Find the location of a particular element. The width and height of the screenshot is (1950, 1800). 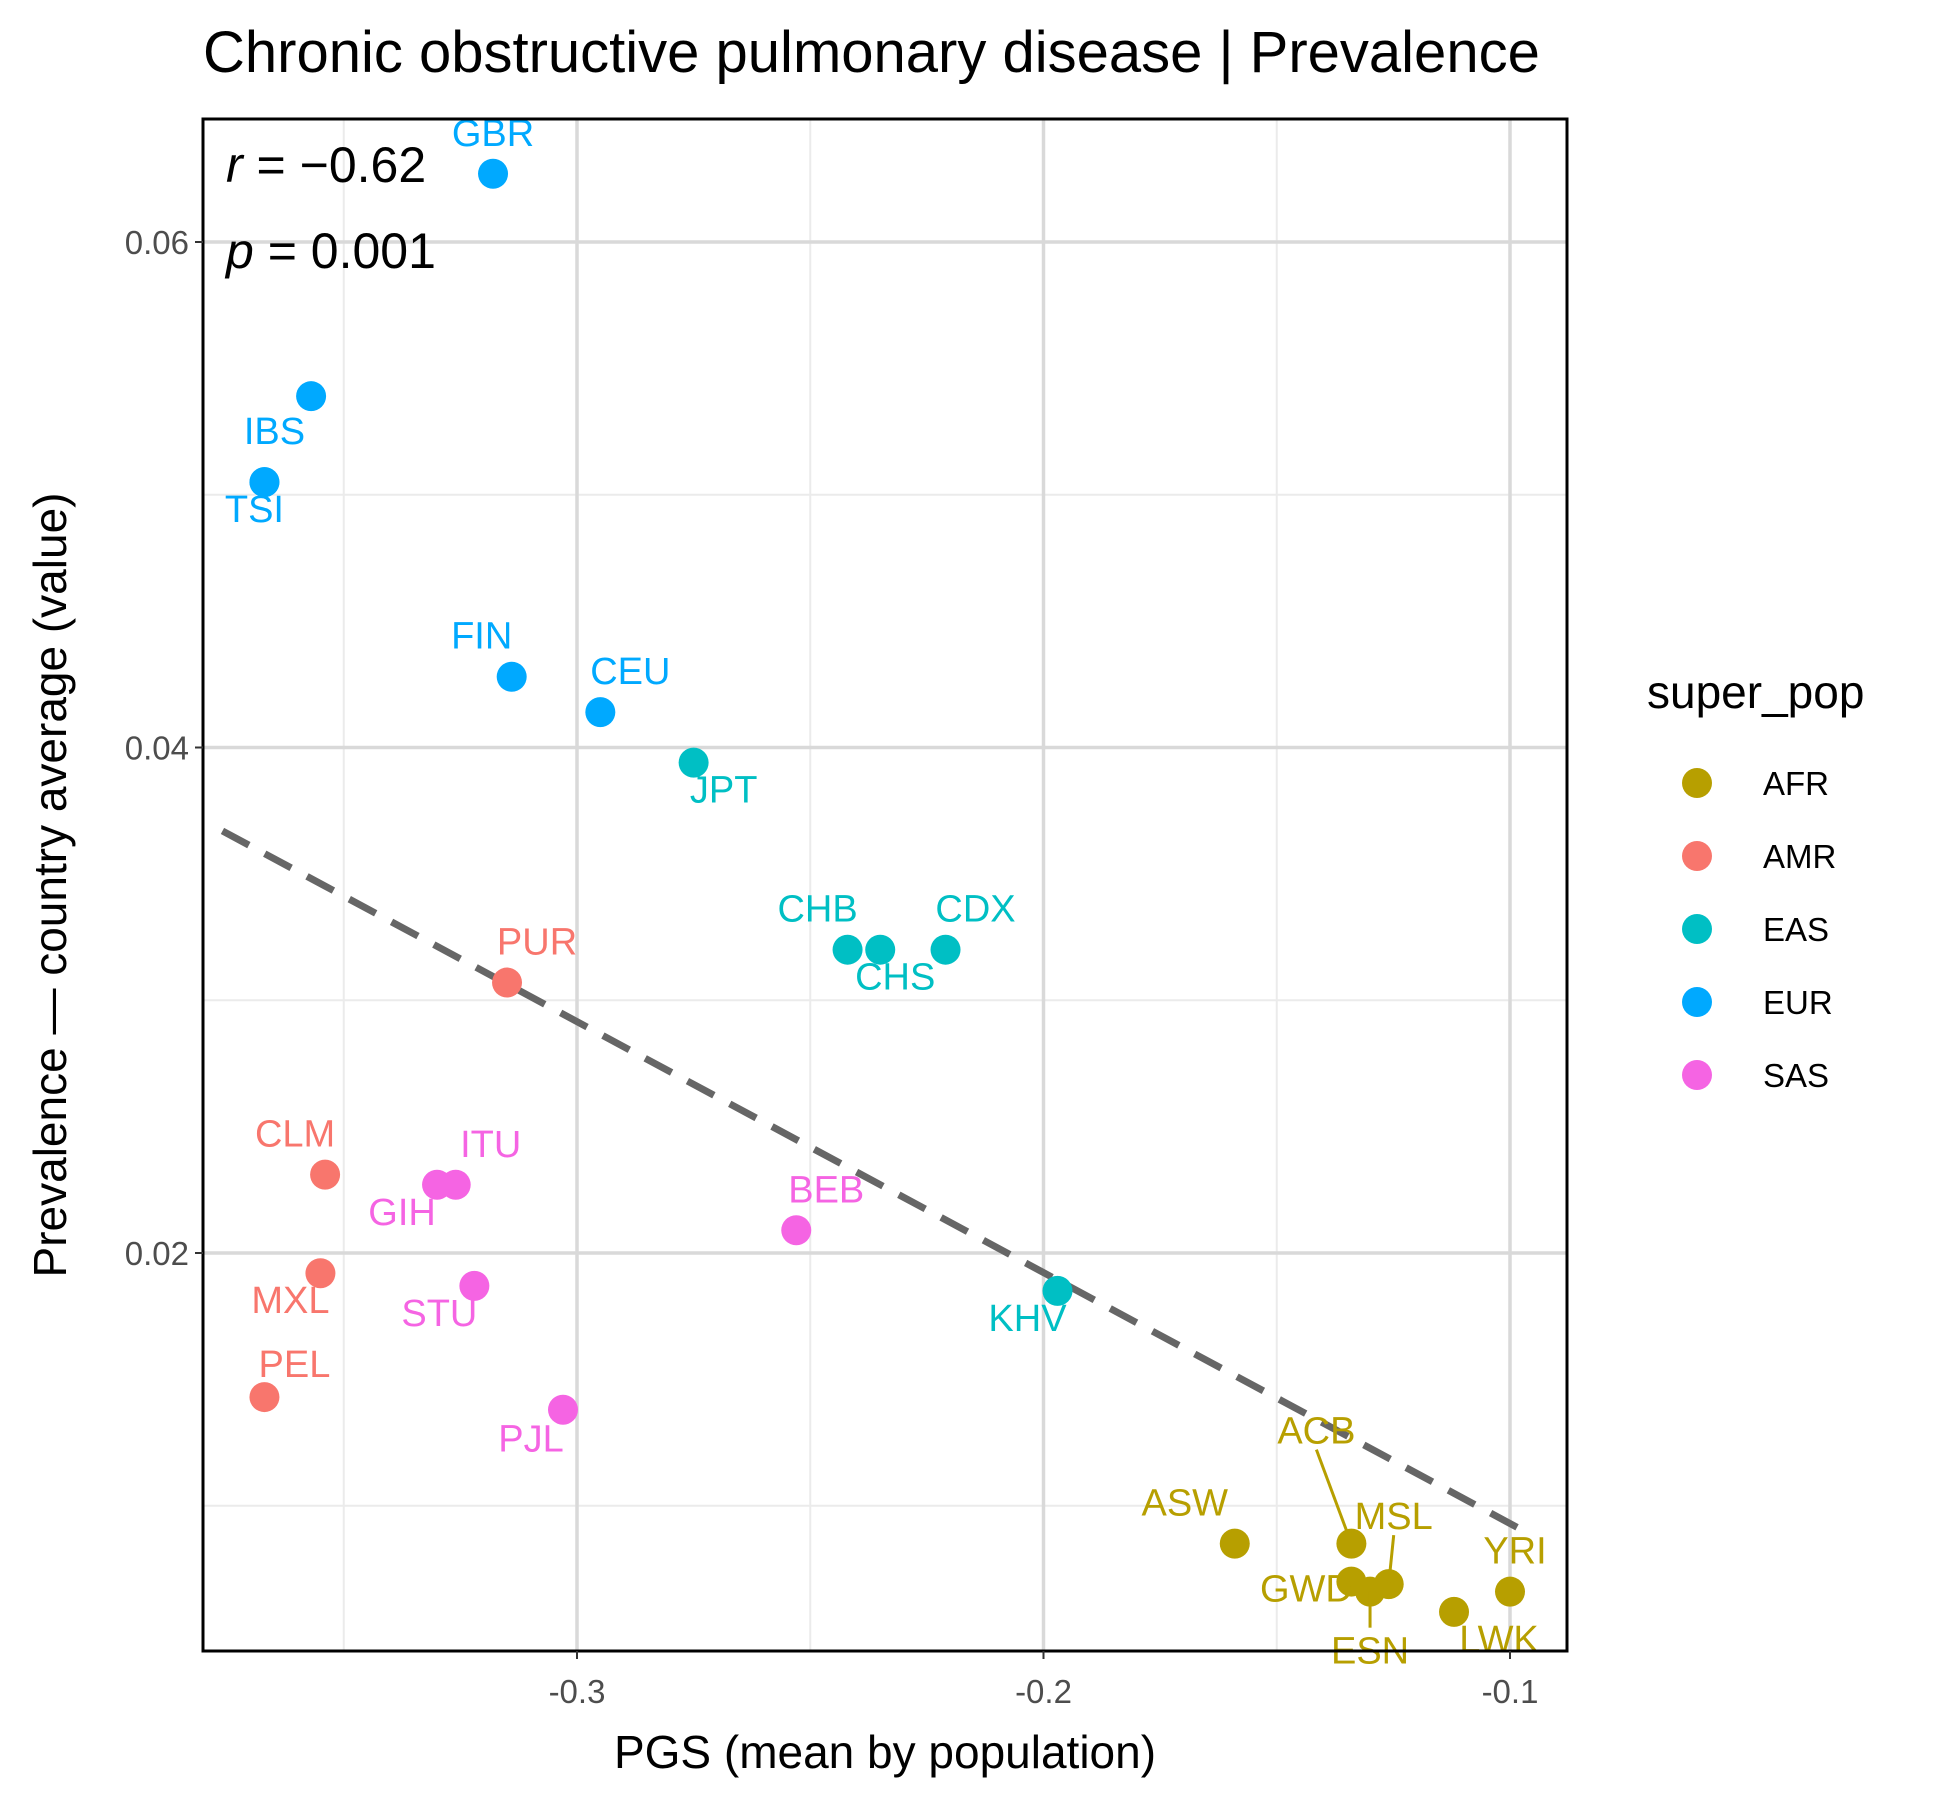

x-axis-ticks: -0.3 -0.2 -0.1 is located at coordinates (1044, 1680).